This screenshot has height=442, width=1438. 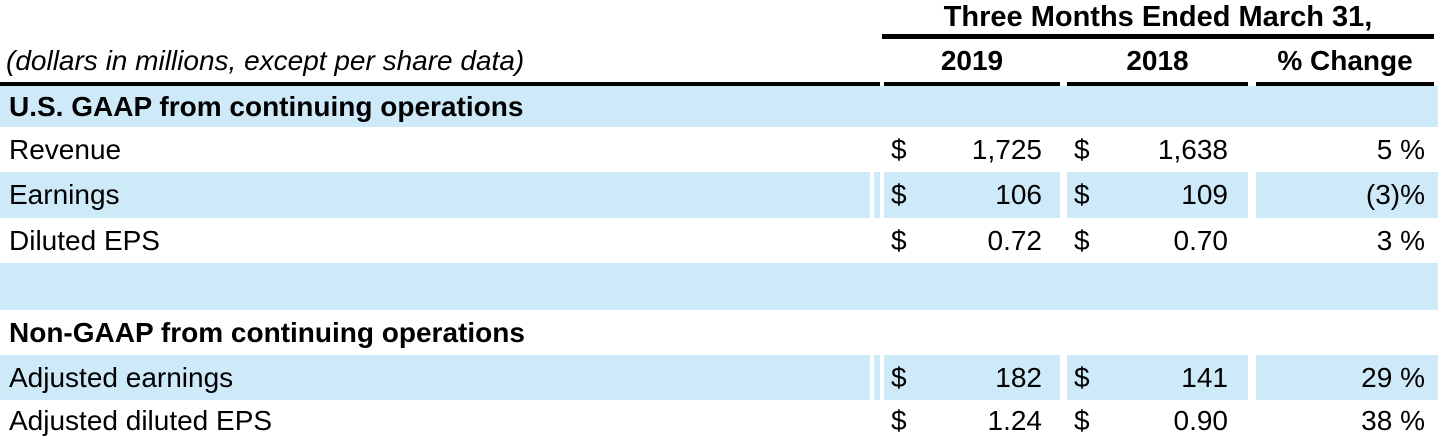 I want to click on section-row-non-gaap: Non-GAAP from continuing operations, so click(x=719, y=332).